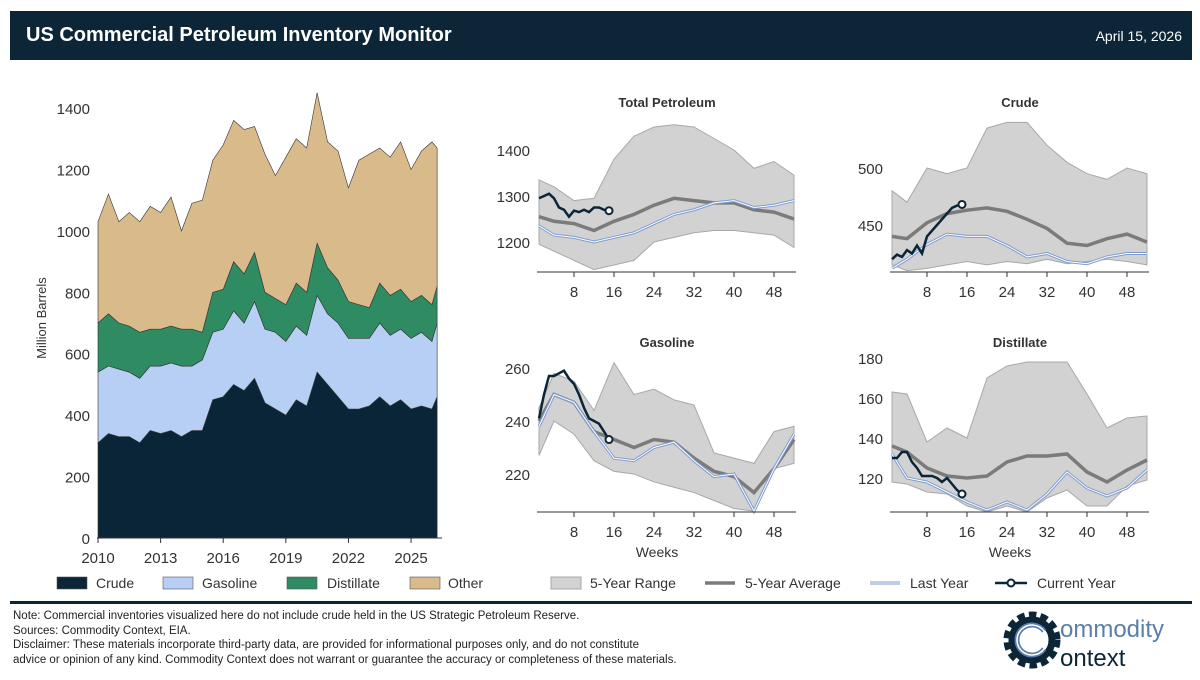  Describe the element at coordinates (601, 602) in the screenshot. I see `footer-divider` at that location.